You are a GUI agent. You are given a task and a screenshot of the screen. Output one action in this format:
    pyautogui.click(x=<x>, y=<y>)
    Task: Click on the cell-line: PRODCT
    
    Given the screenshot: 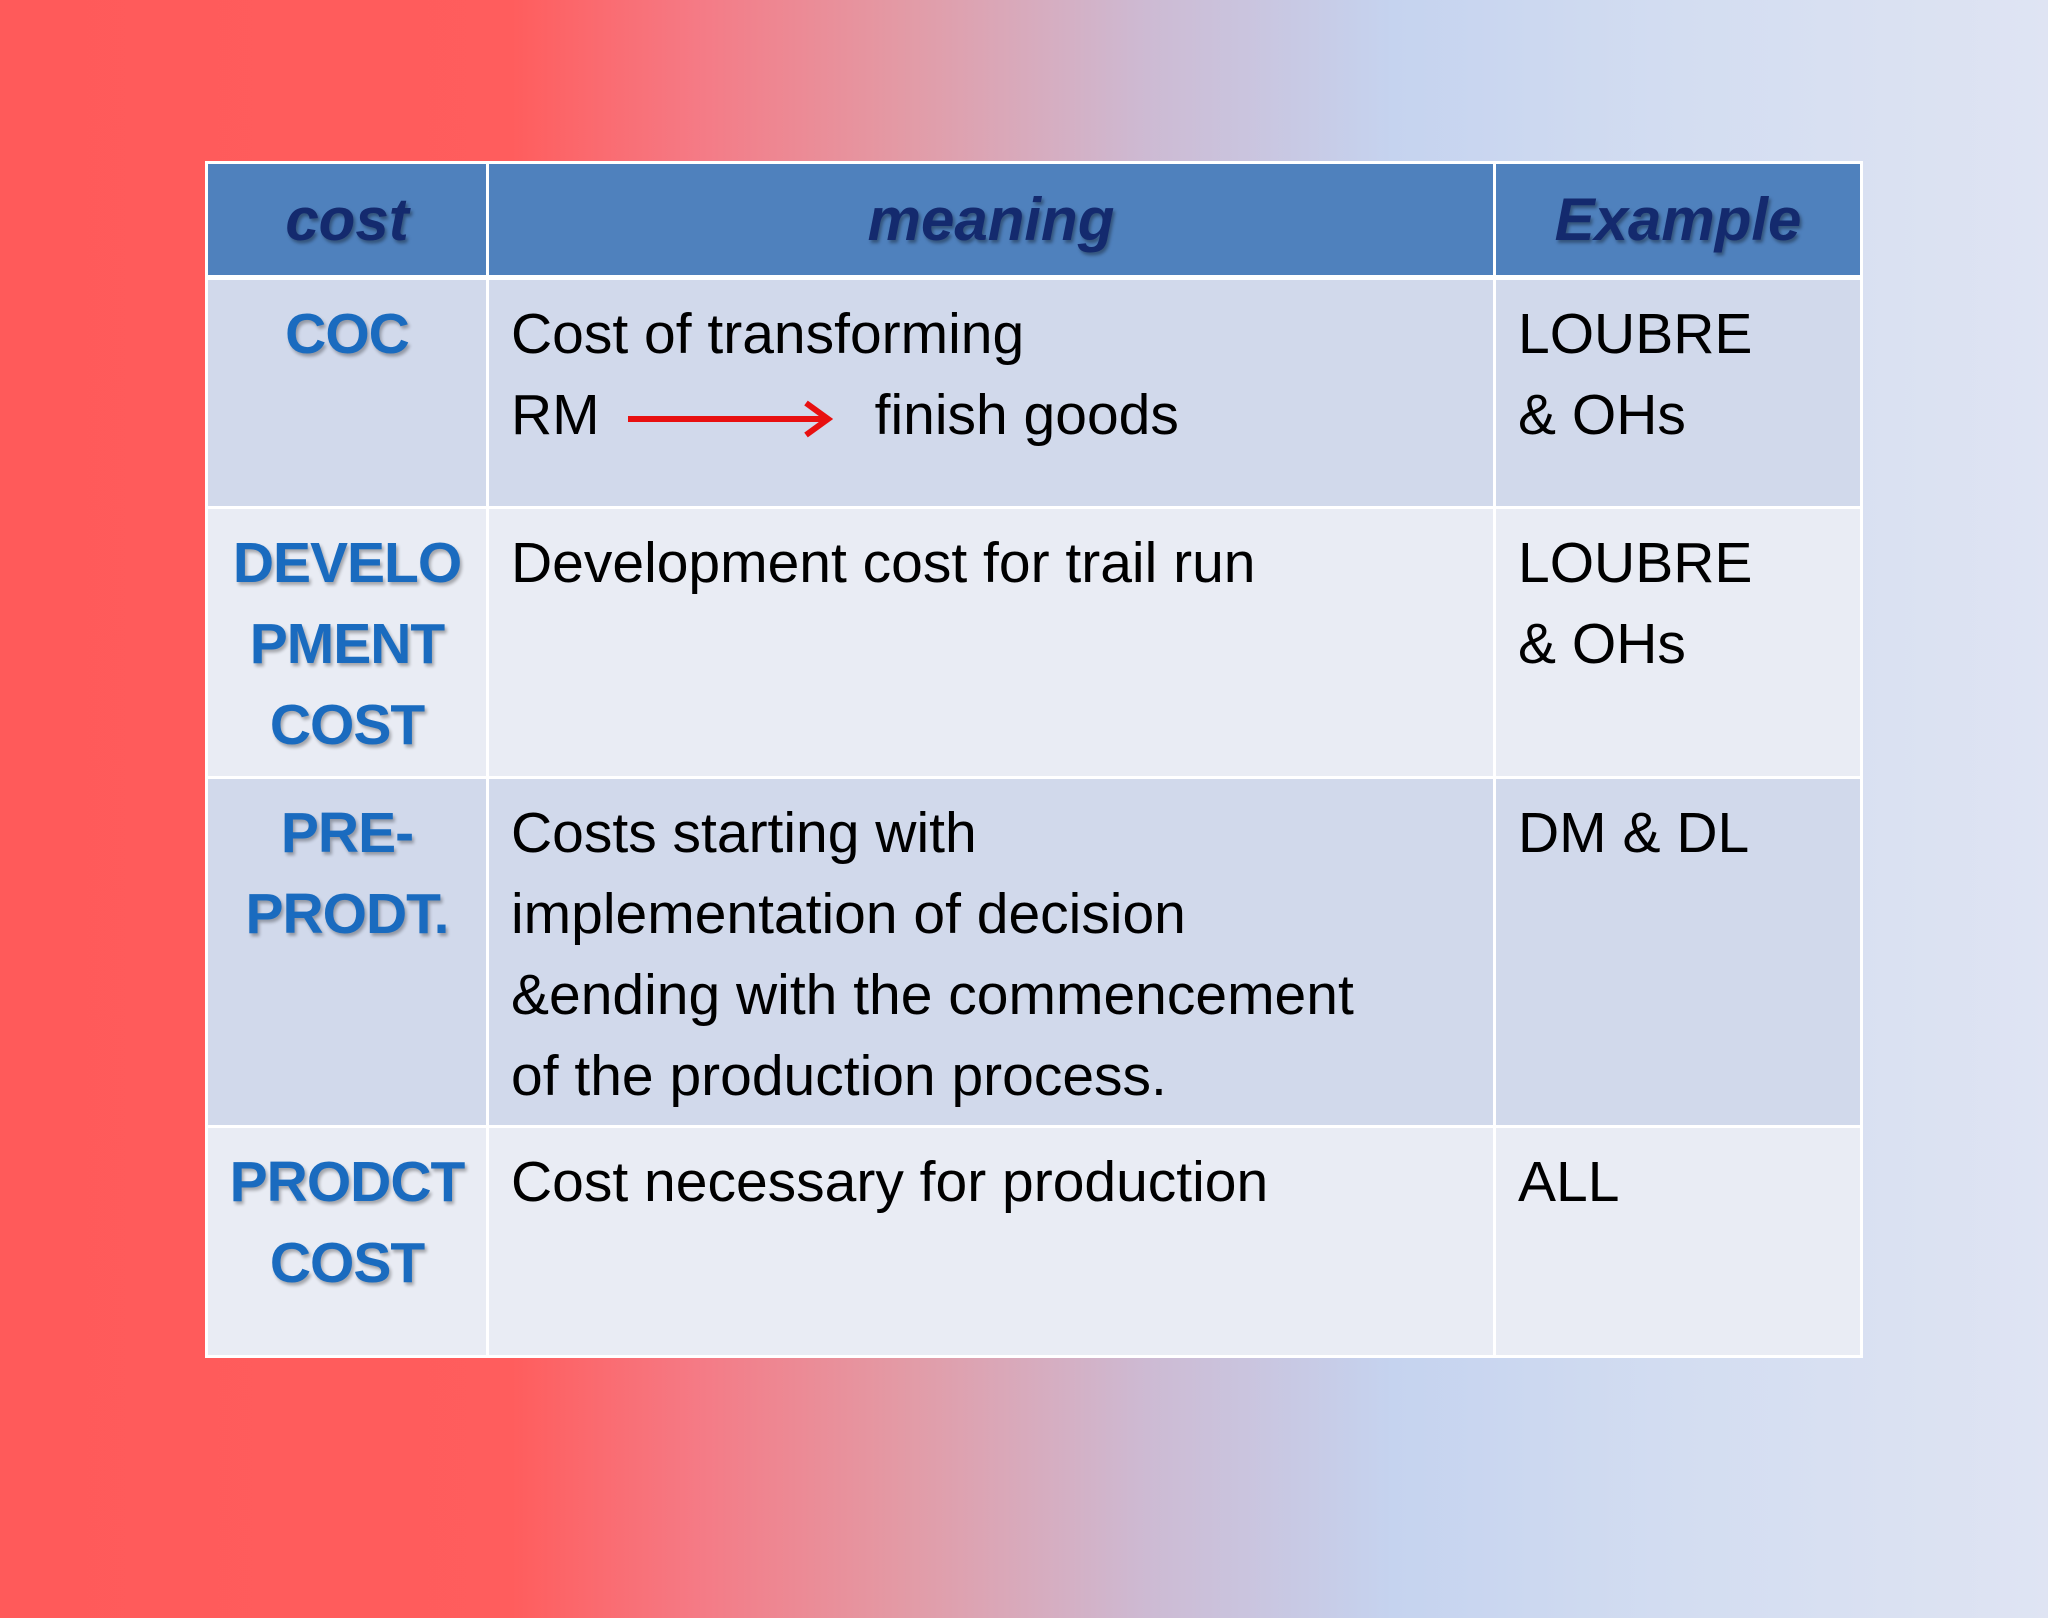 What is the action you would take?
    pyautogui.click(x=347, y=1182)
    